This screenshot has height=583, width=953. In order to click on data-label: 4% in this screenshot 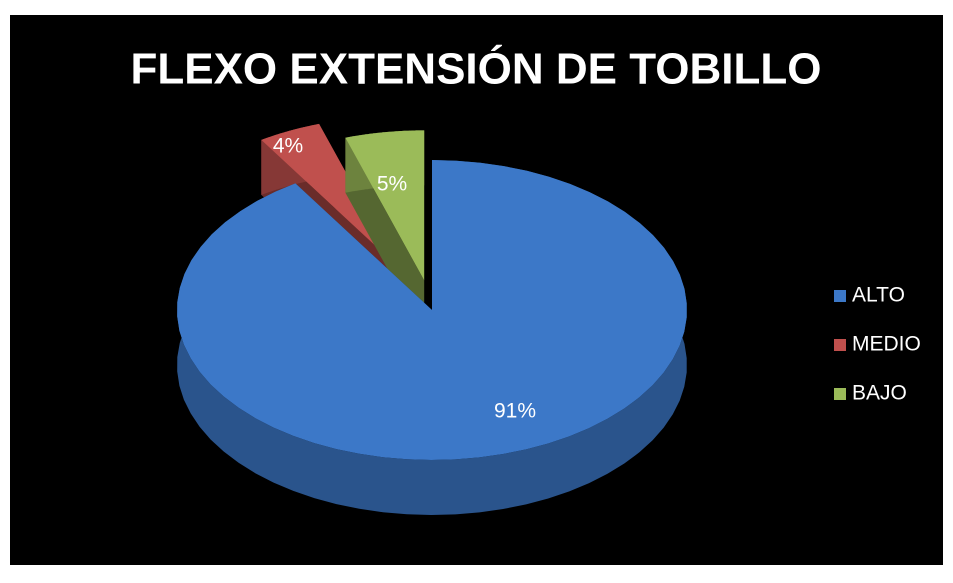, I will do `click(288, 146)`.